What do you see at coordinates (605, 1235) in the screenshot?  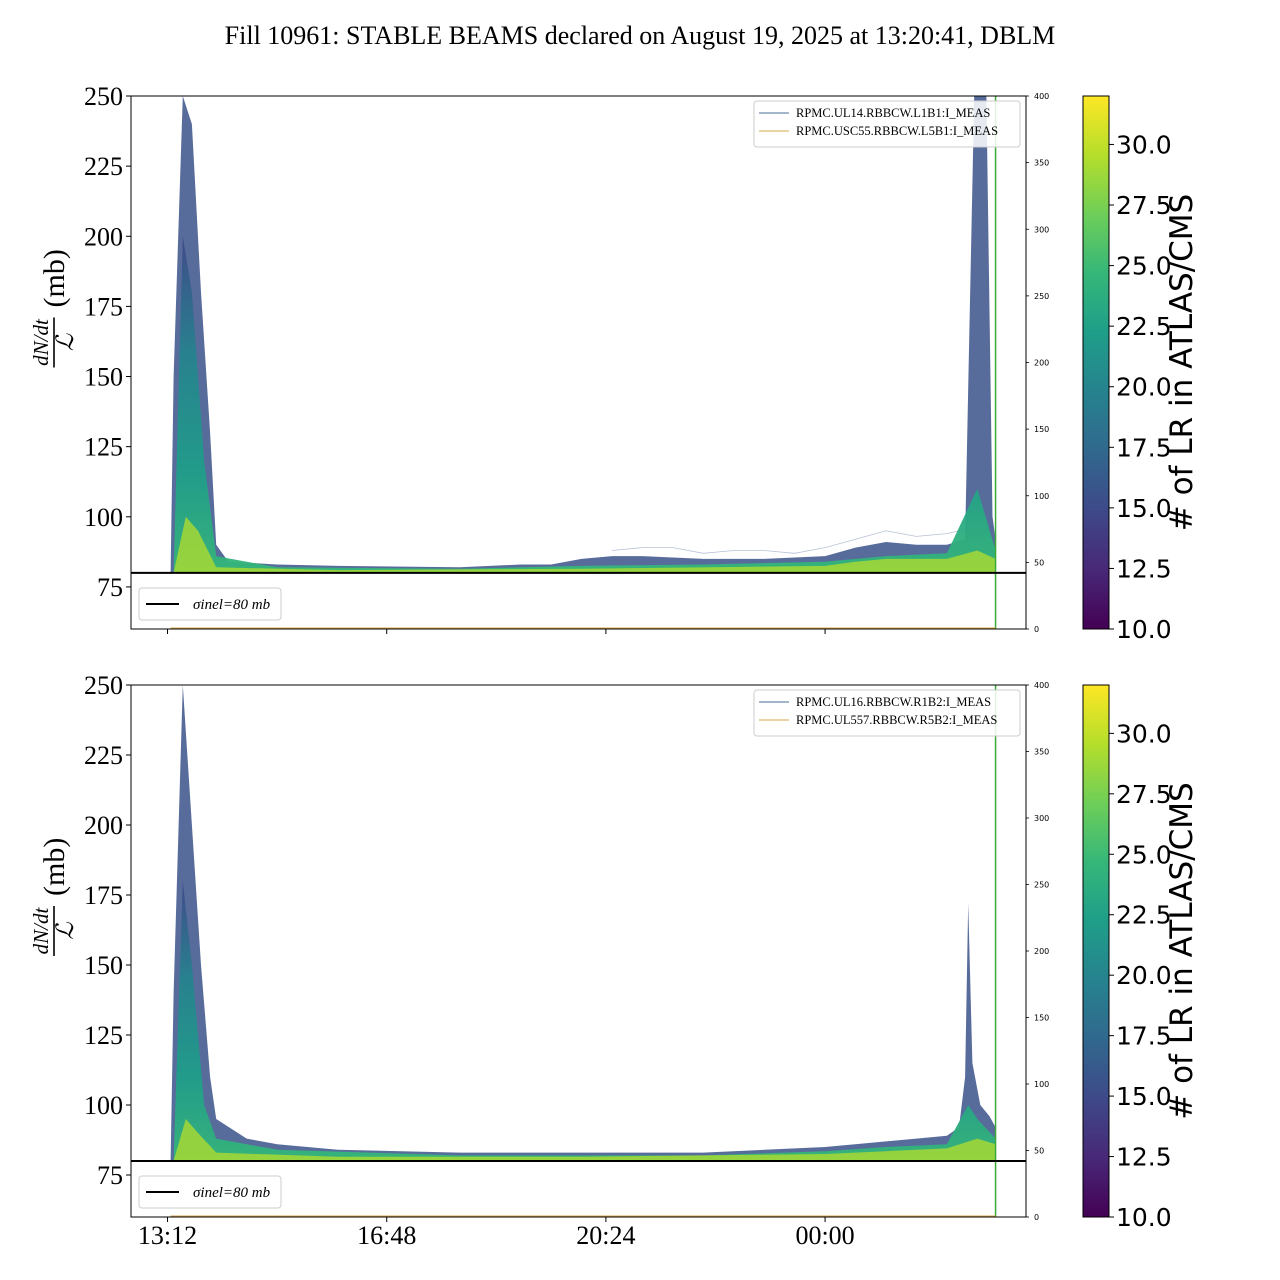 I see `x-tick-label: 20:24` at bounding box center [605, 1235].